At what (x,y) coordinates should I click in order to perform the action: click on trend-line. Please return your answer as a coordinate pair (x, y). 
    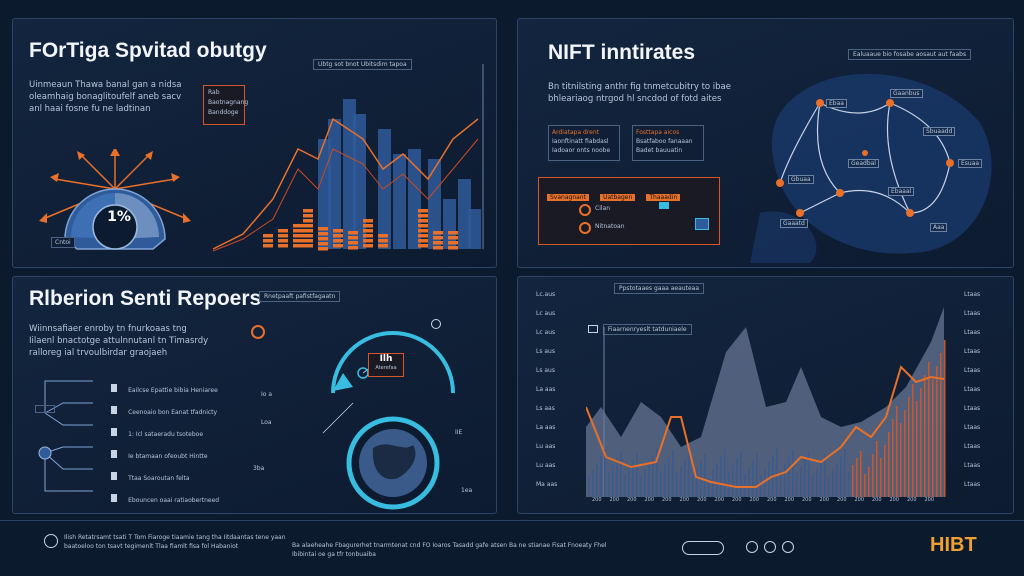
    Looking at the image, I should click on (765, 426).